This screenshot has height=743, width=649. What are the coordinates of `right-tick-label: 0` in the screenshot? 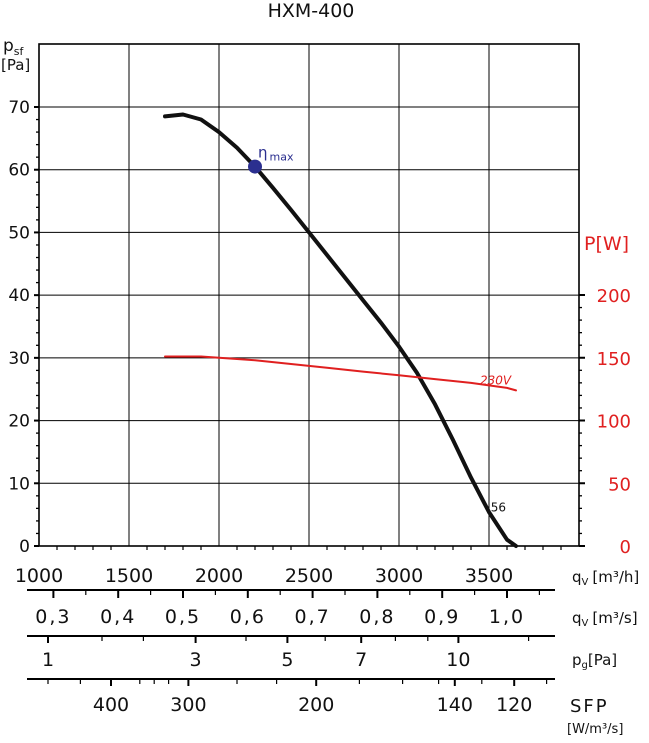 It's located at (625, 547).